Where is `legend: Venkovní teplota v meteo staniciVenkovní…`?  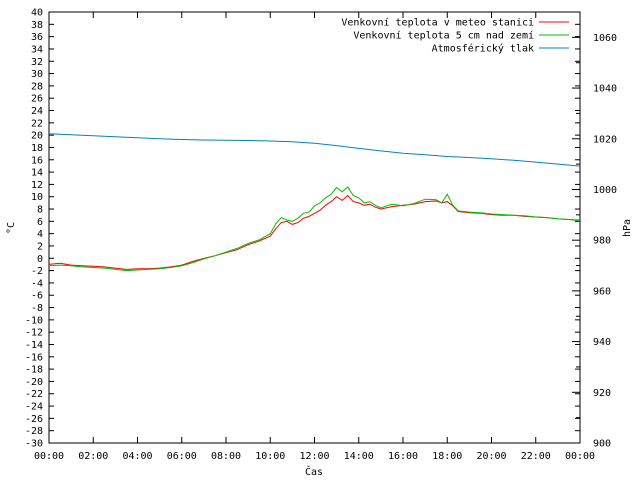
legend: Venkovní teplota v meteo staniciVenkovní… is located at coordinates (455, 36).